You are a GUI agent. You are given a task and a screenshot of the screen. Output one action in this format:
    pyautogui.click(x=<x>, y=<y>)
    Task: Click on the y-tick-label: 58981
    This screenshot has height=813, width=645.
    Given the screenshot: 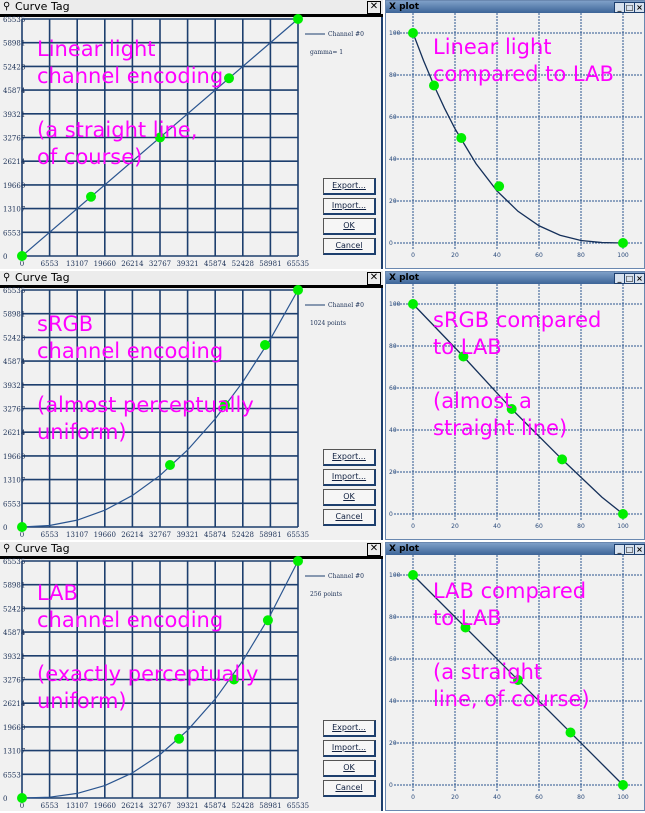 What is the action you would take?
    pyautogui.click(x=14, y=315)
    